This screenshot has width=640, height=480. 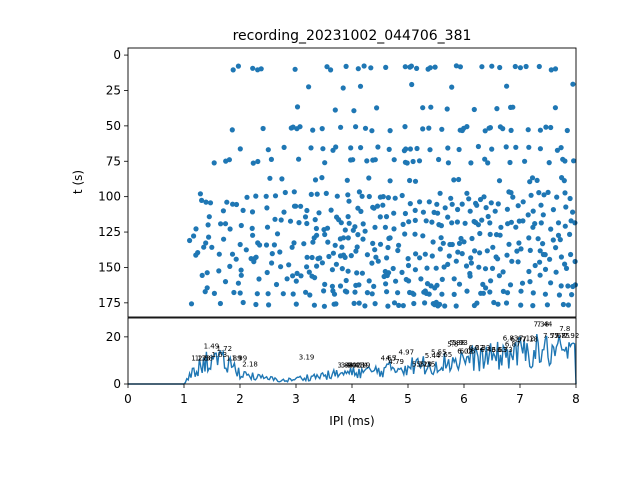 I want to click on peak-label: 7.18, so click(x=530, y=340).